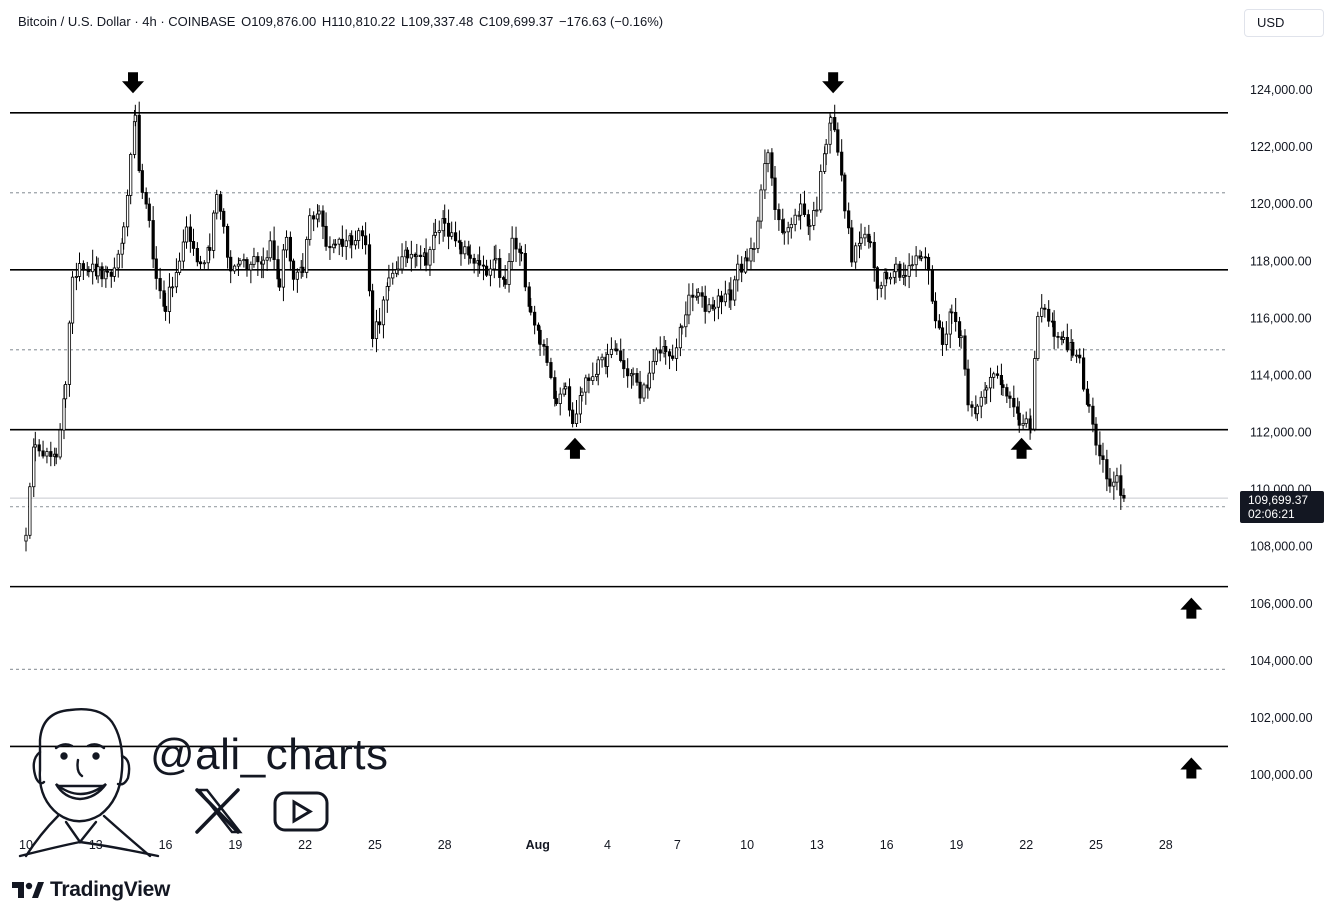  I want to click on x-tick-label: Aug, so click(538, 845).